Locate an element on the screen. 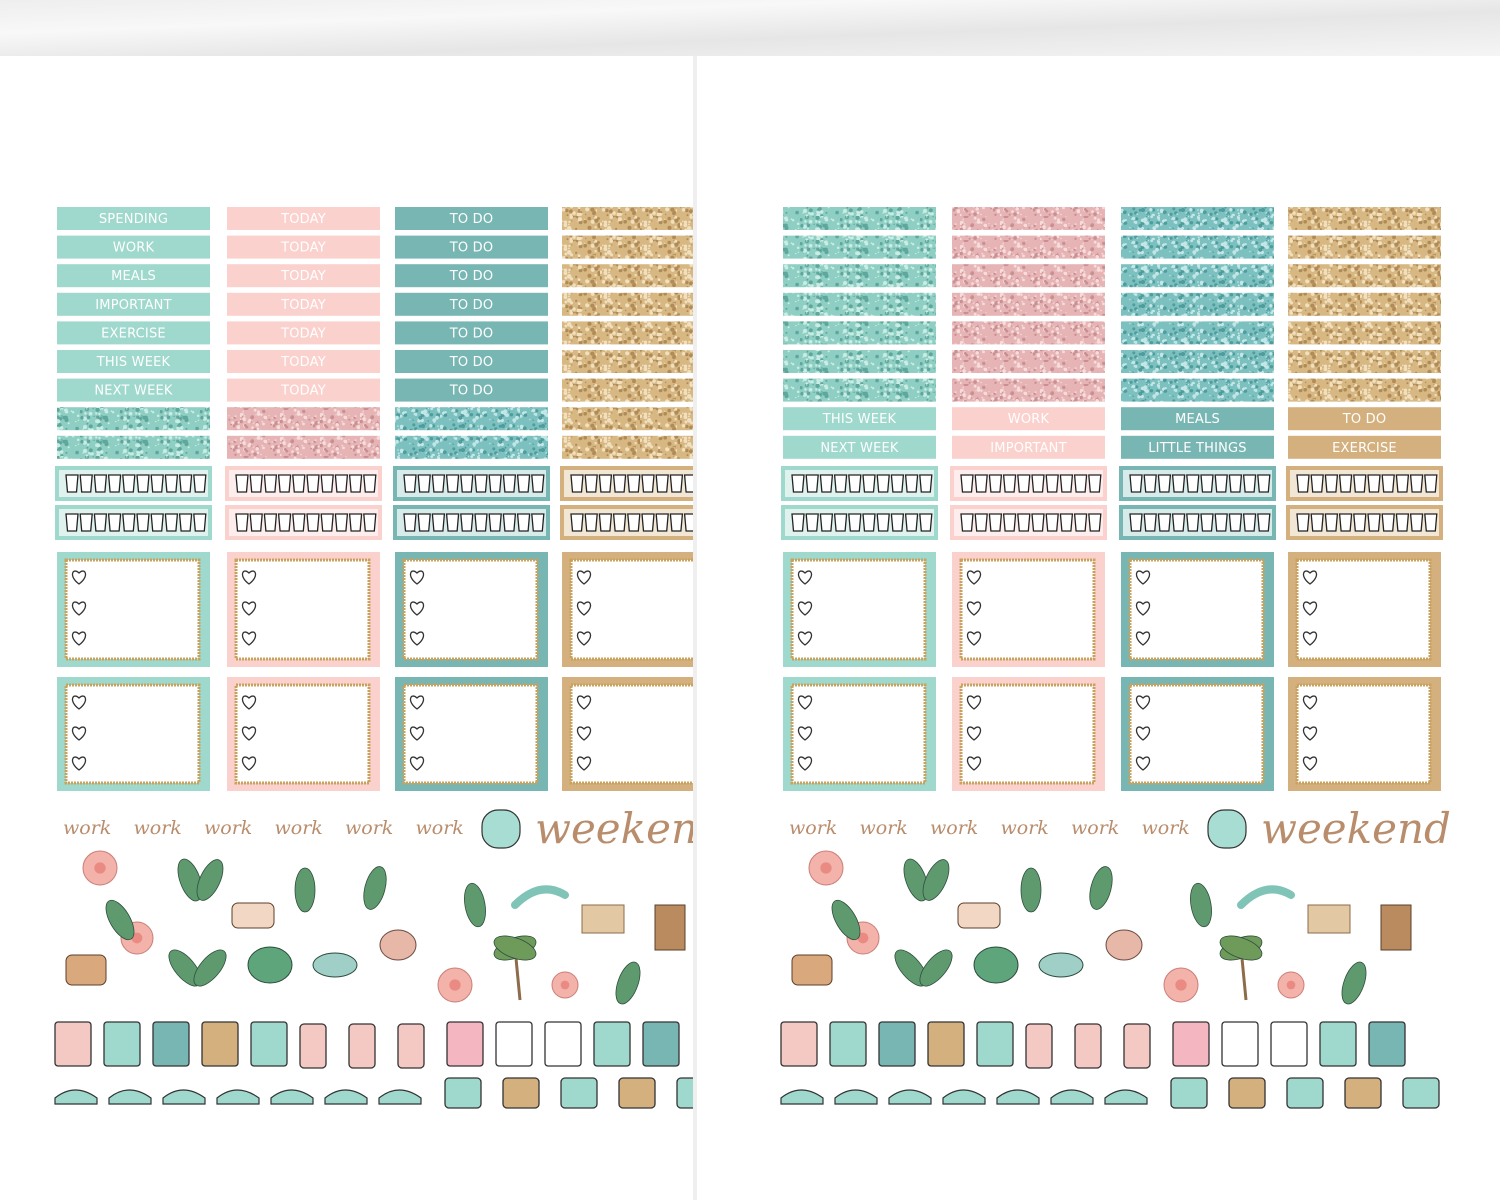 The width and height of the screenshot is (1500, 1200). chameleon-icon is located at coordinates (1061, 965).